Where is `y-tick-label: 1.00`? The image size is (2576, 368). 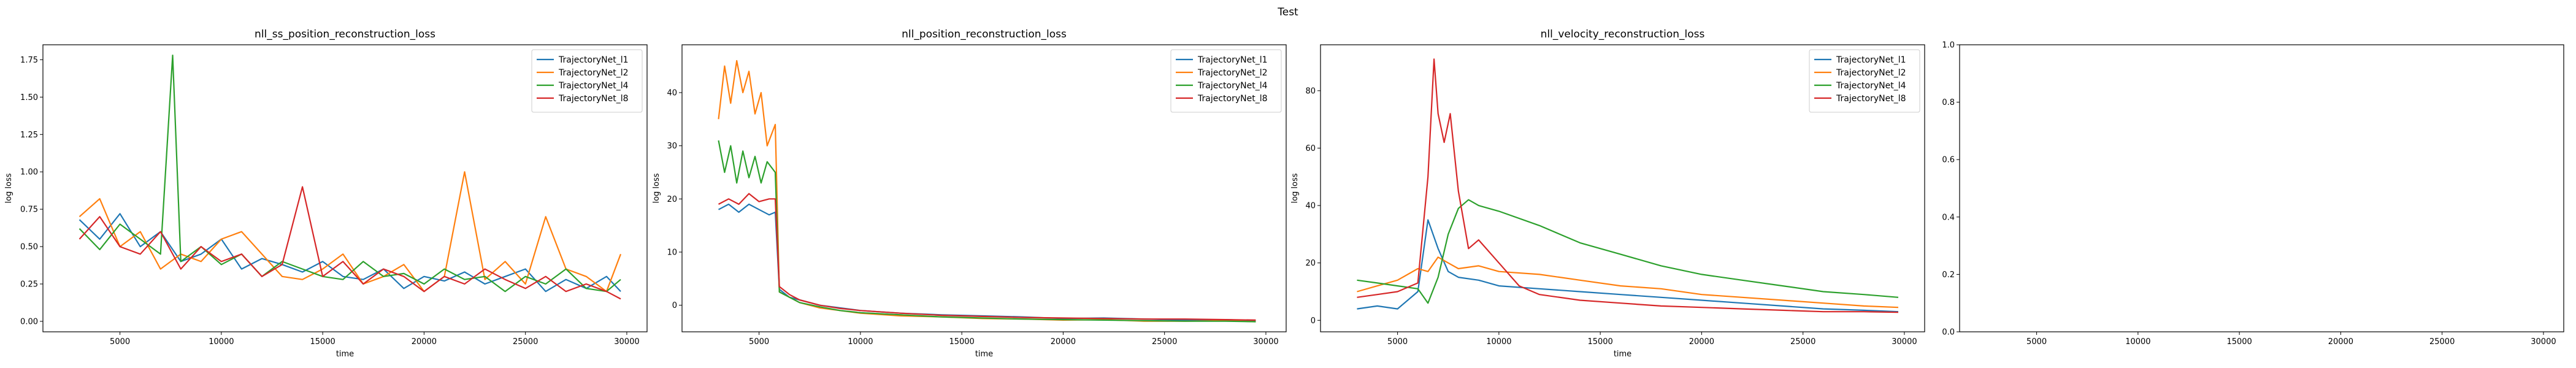
y-tick-label: 1.00 is located at coordinates (29, 172).